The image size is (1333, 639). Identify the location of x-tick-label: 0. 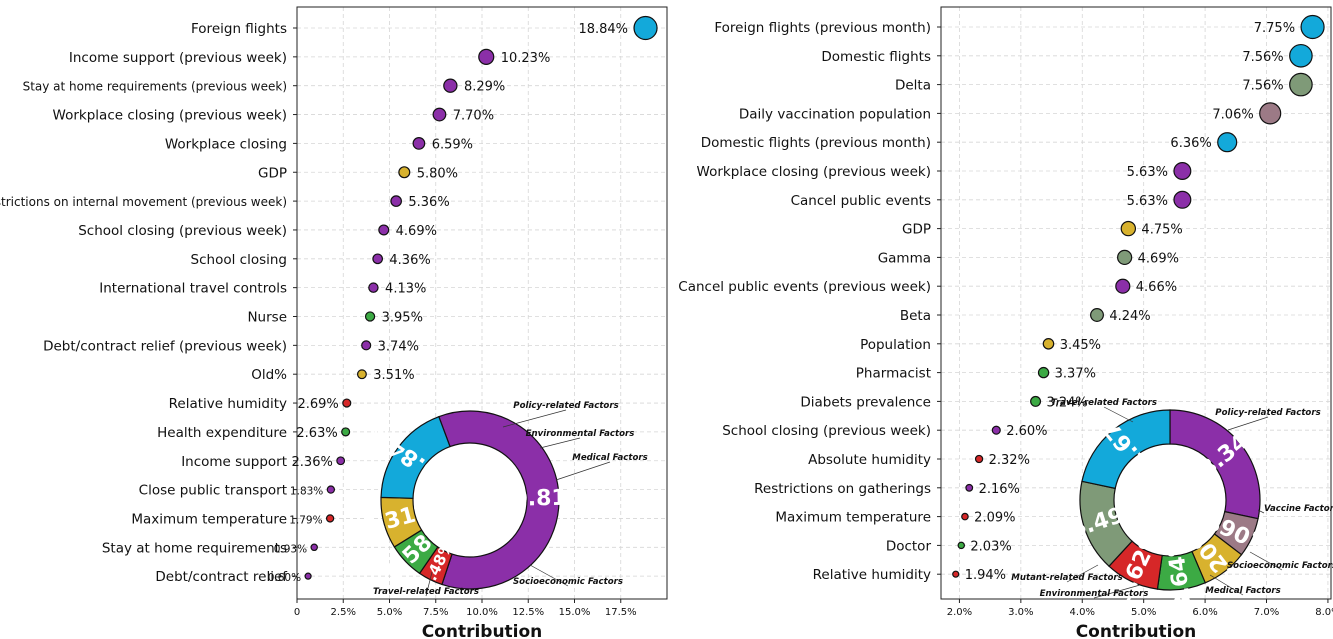
(297, 612).